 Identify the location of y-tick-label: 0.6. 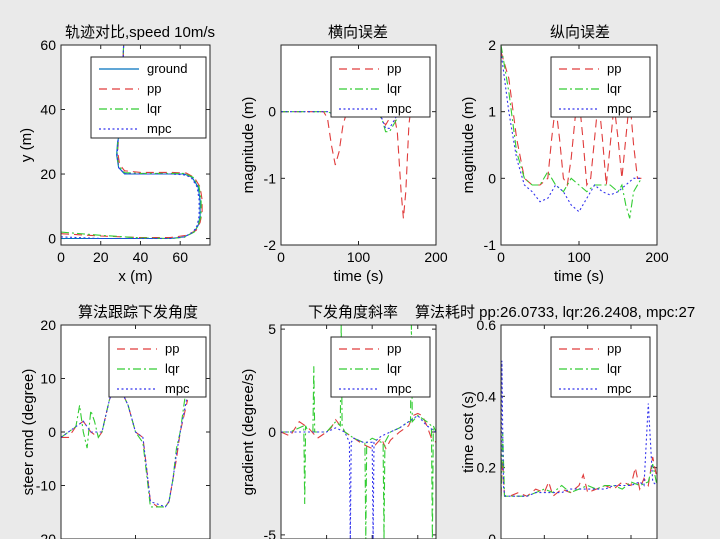
(487, 325).